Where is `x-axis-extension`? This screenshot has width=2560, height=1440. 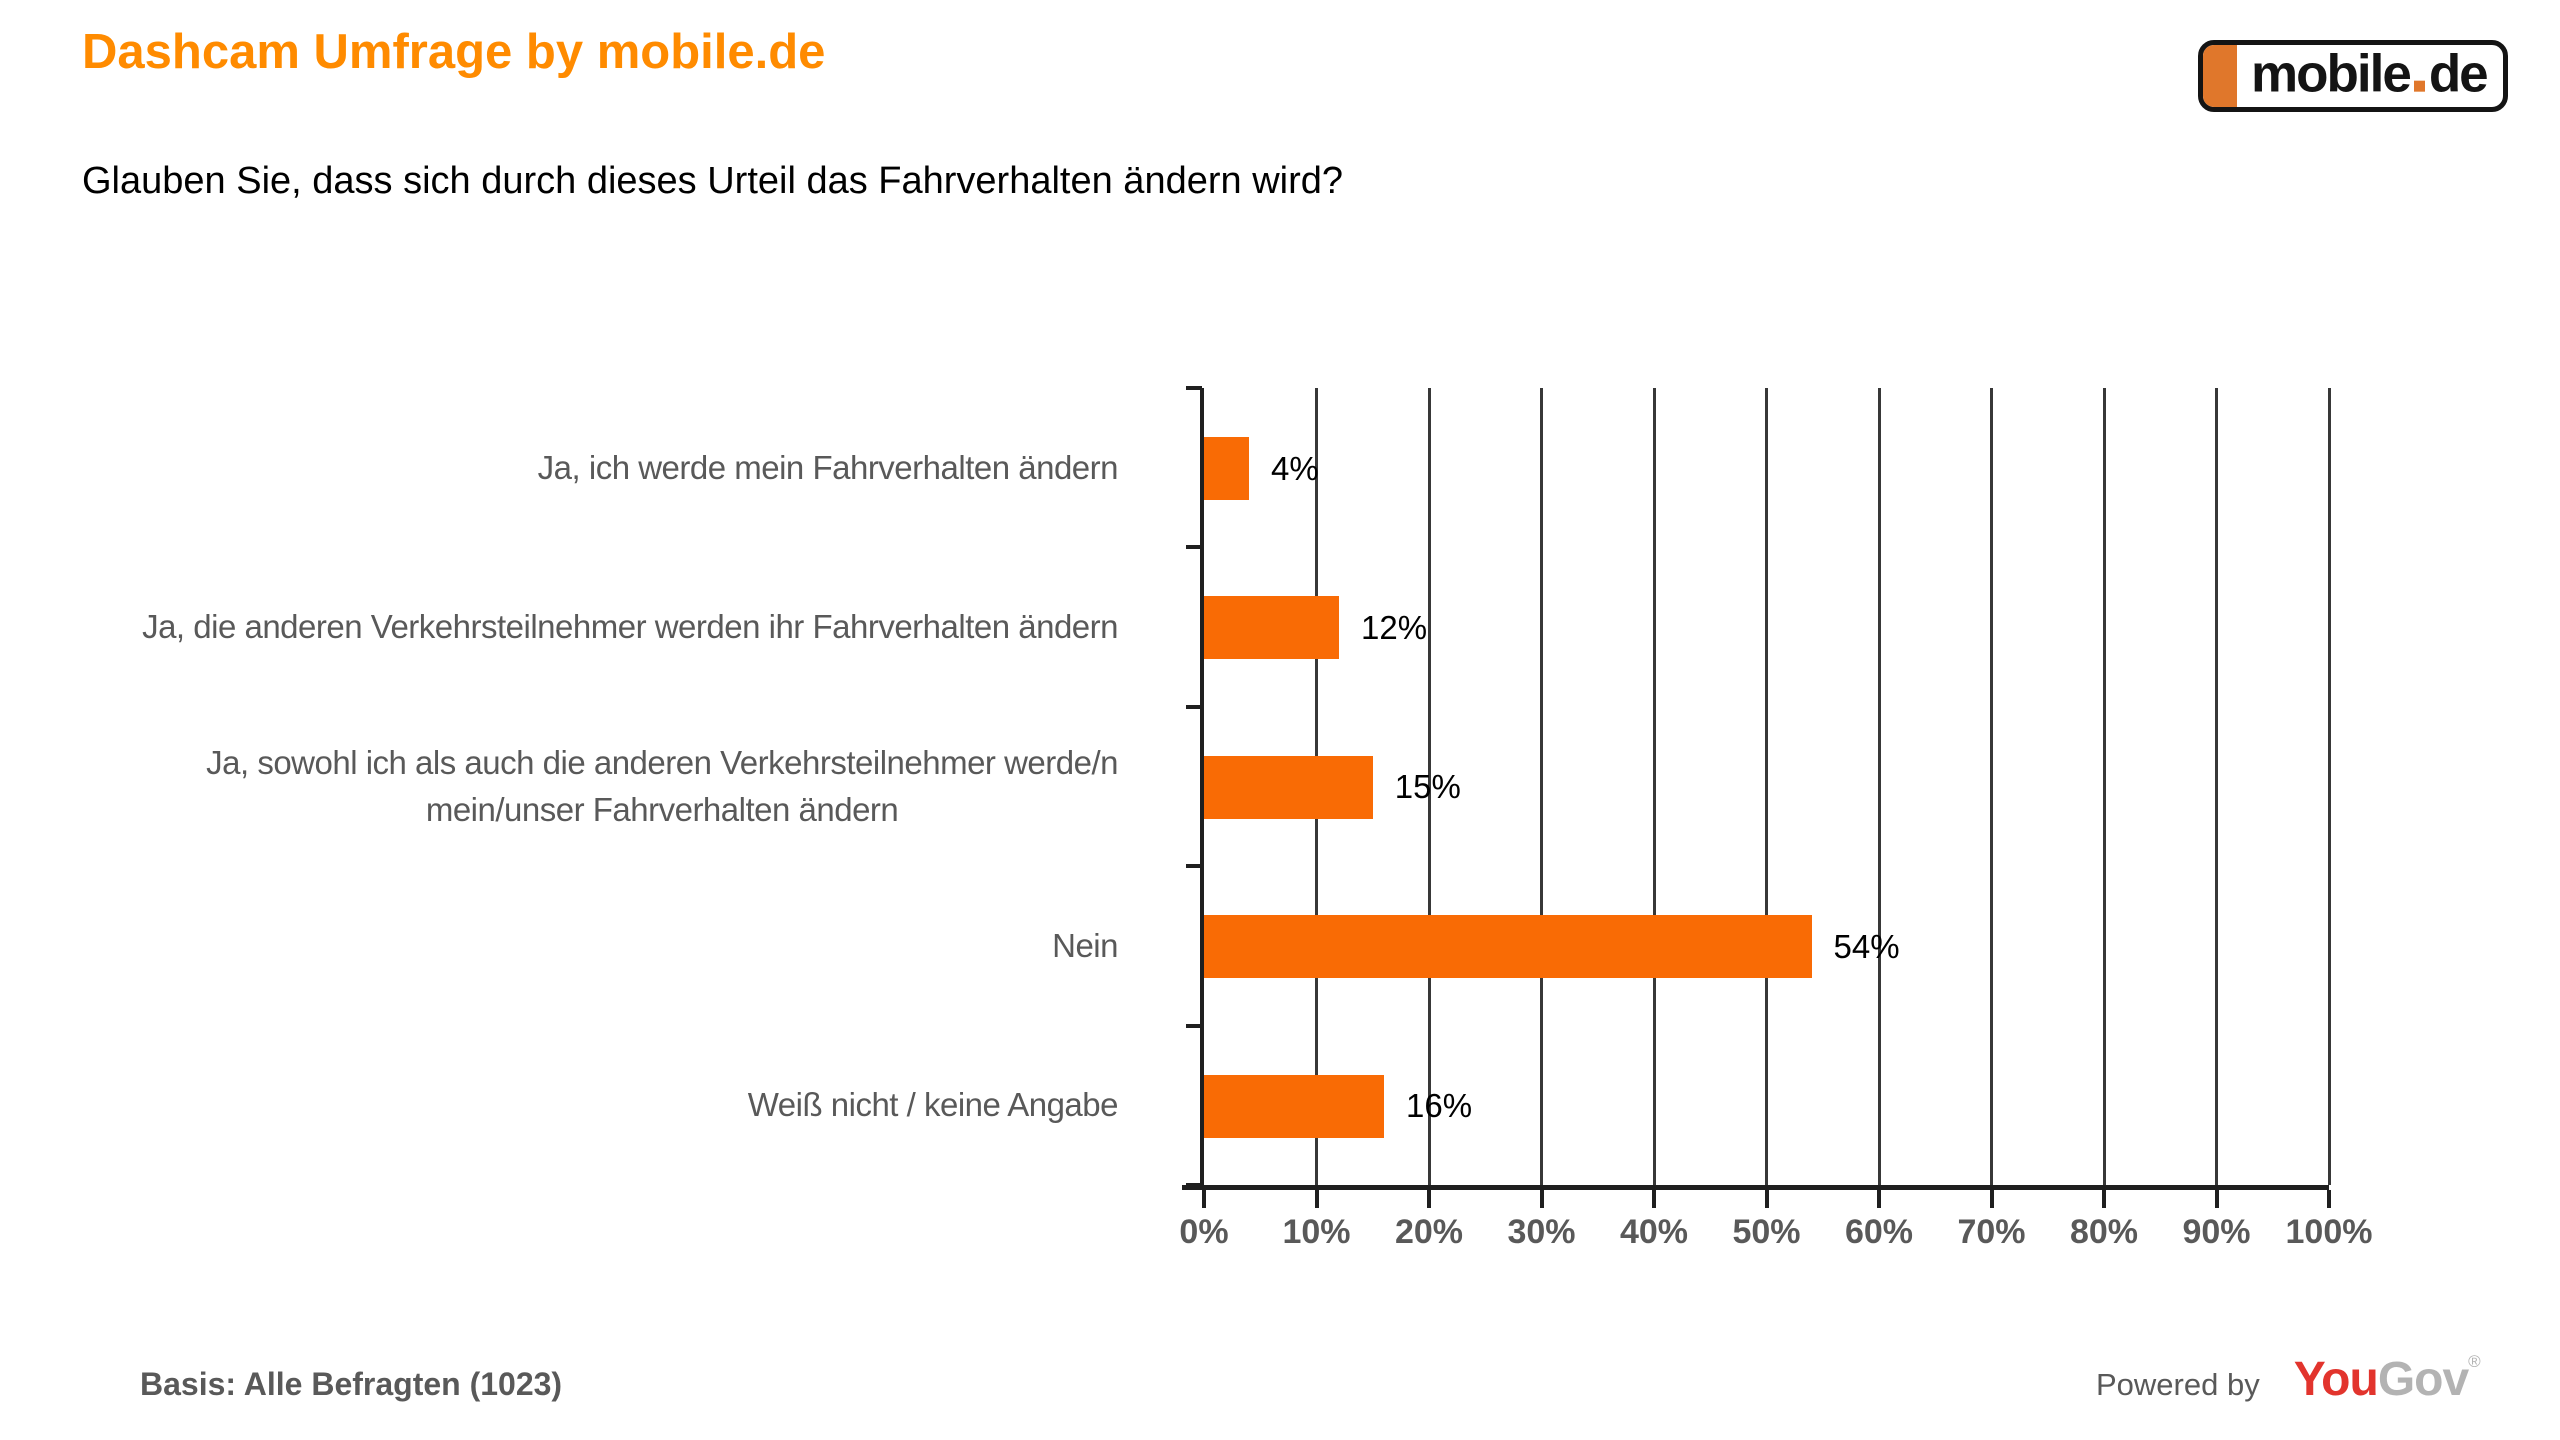 x-axis-extension is located at coordinates (1193, 1187).